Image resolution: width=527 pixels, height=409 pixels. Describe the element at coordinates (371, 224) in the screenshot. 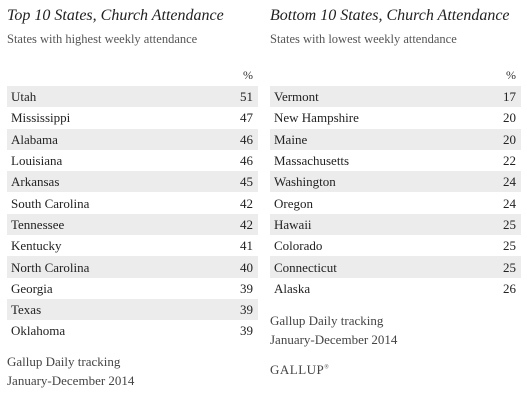

I see `state-name: Hawaii` at that location.